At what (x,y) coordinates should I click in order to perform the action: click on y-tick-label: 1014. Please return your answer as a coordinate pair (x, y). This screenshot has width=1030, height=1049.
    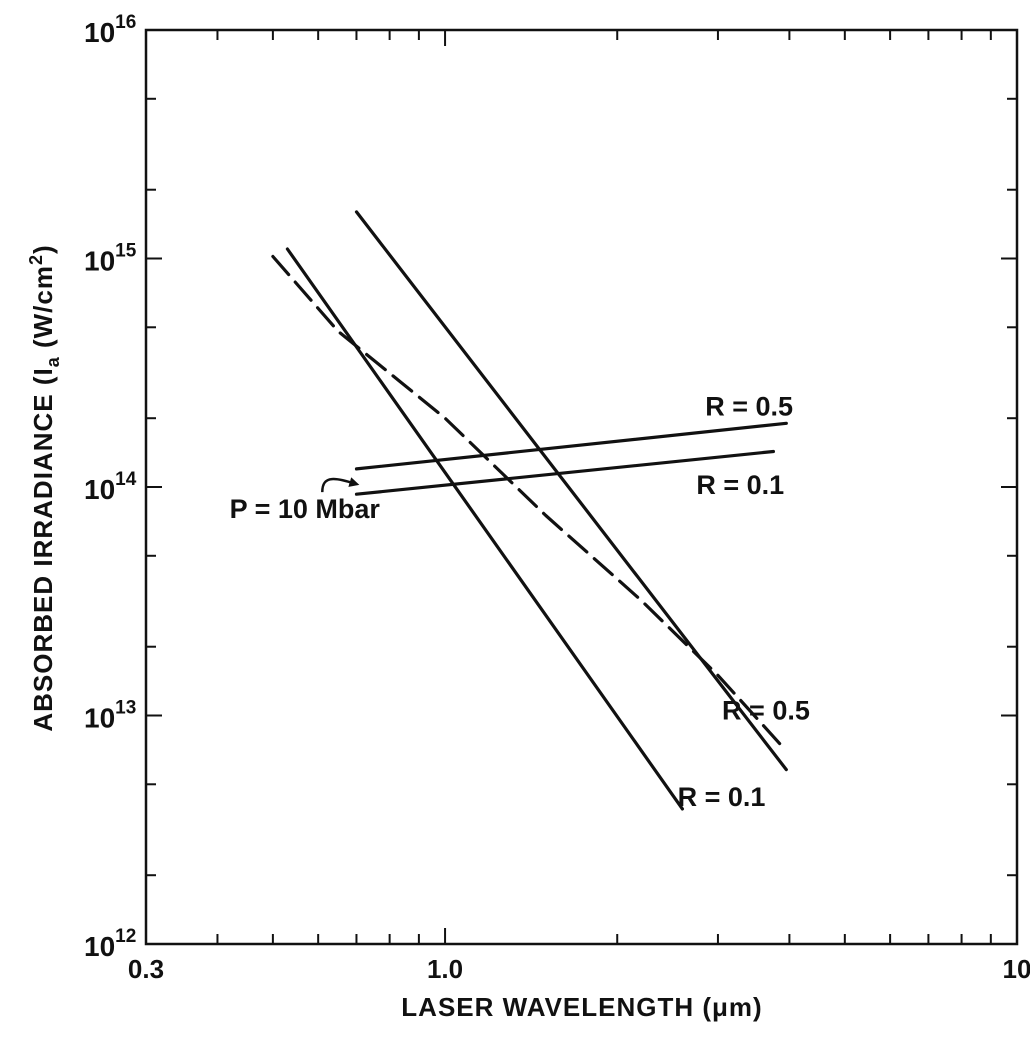
    Looking at the image, I should click on (110, 487).